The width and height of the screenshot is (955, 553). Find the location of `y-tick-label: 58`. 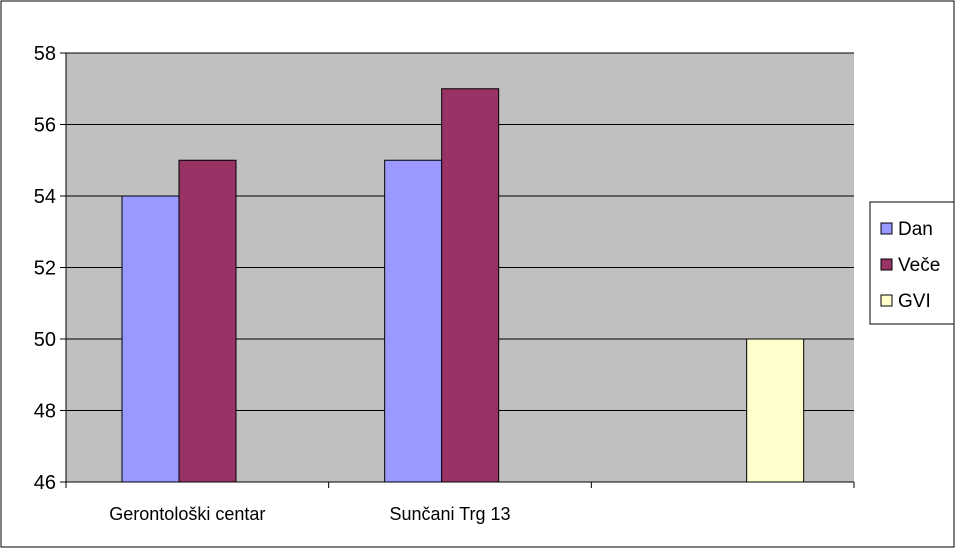

y-tick-label: 58 is located at coordinates (45, 54).